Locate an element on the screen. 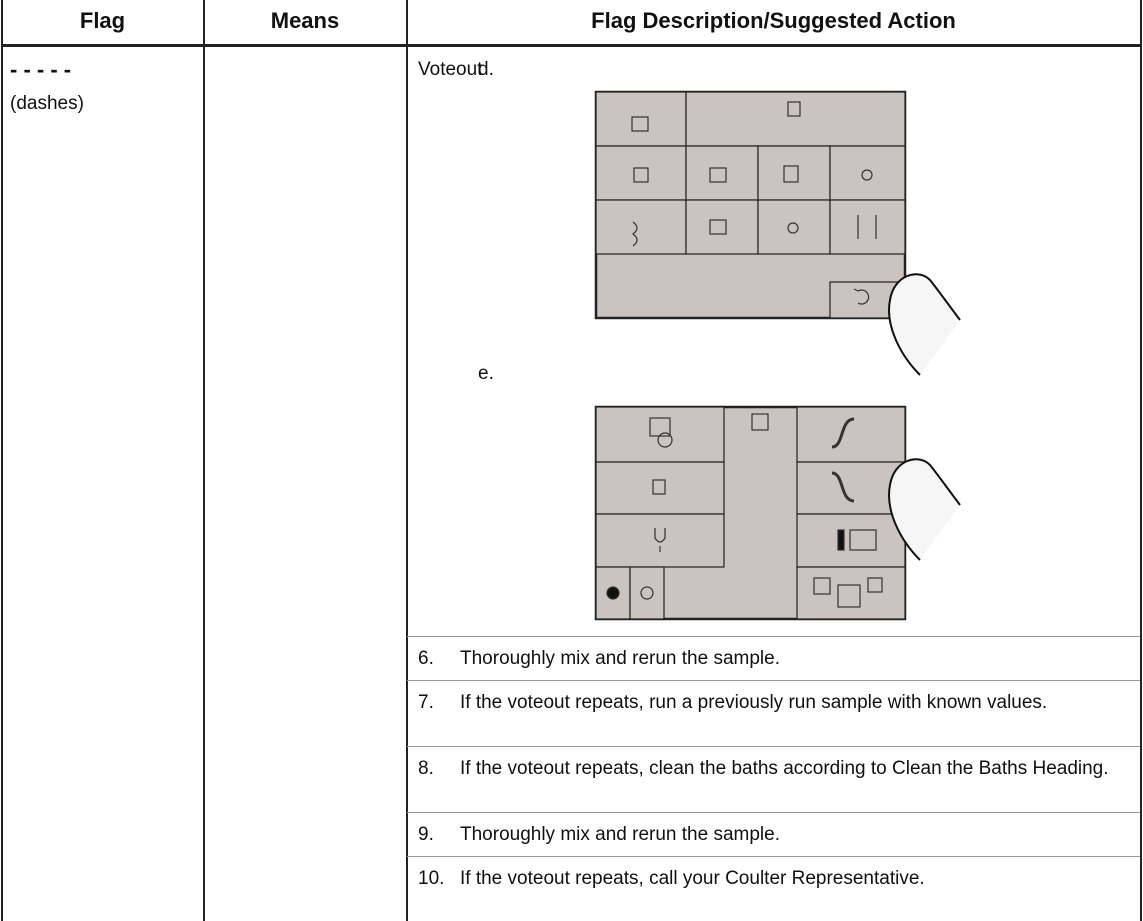 The image size is (1143, 921). step-number: 9. is located at coordinates (426, 834).